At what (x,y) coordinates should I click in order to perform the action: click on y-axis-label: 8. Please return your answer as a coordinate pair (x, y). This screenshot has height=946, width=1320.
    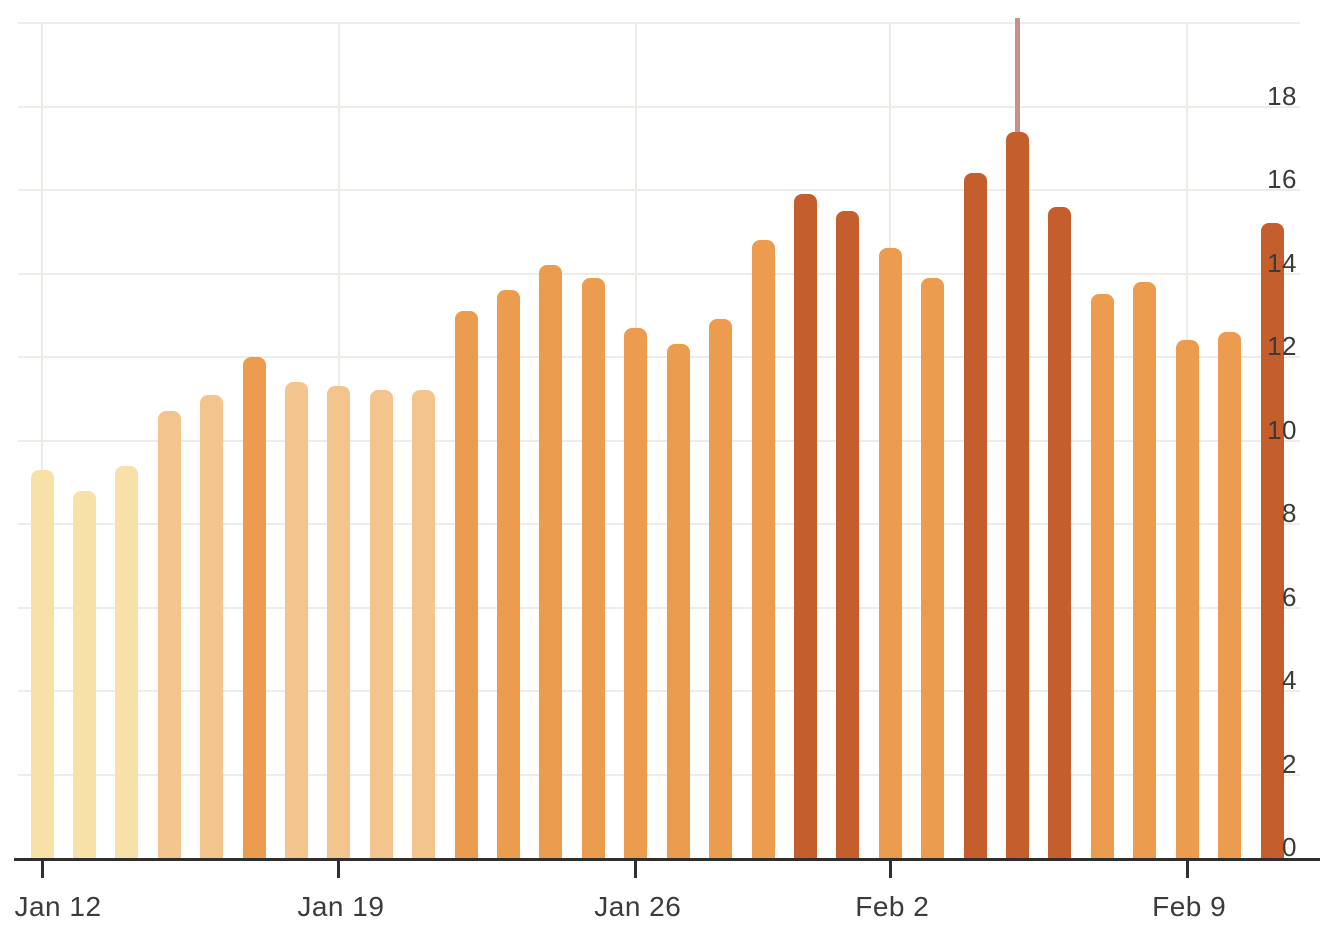
    Looking at the image, I should click on (1289, 513).